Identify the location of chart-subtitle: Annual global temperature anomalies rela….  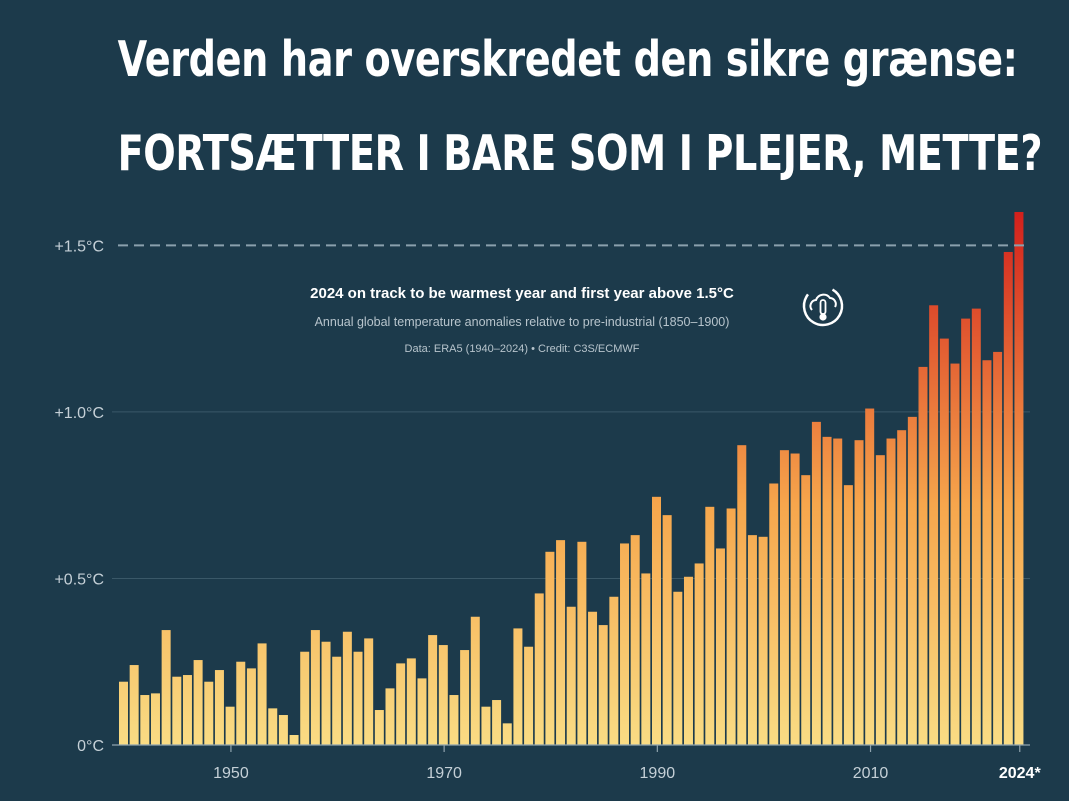
(522, 322).